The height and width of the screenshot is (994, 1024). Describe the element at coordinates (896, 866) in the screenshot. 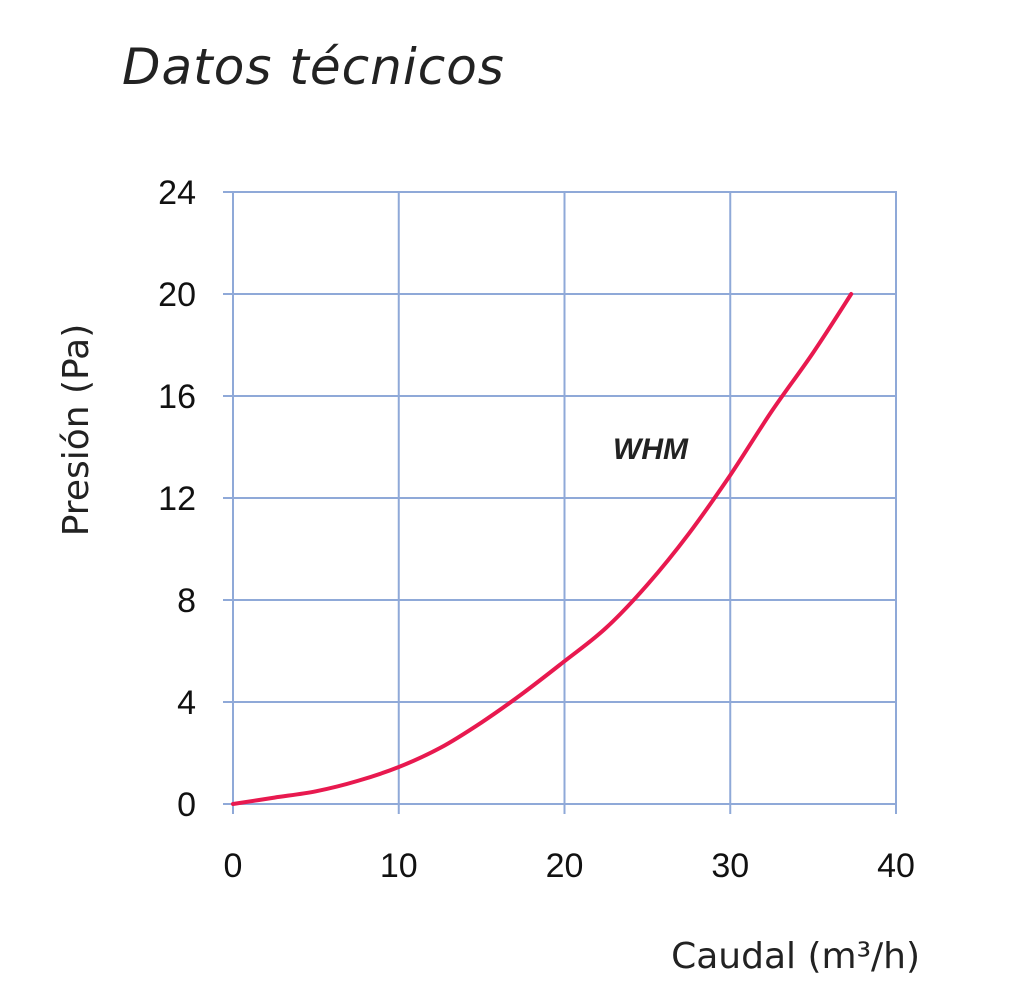

I see `x-tick-label: 40` at that location.